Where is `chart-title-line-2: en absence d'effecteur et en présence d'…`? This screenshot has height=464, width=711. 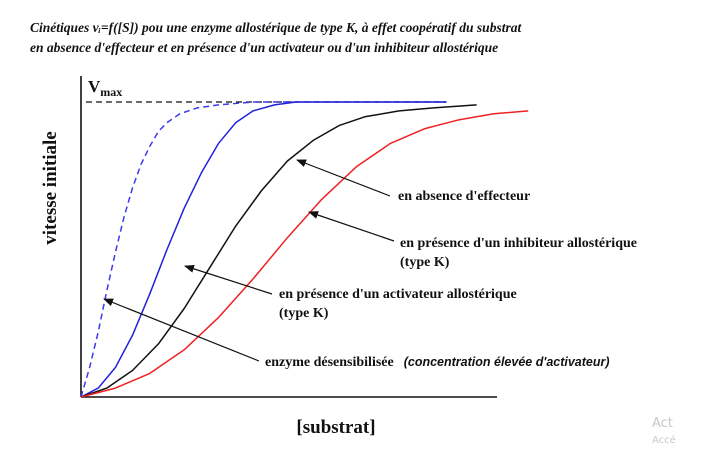 chart-title-line-2: en absence d'effecteur et en présence d'… is located at coordinates (264, 47).